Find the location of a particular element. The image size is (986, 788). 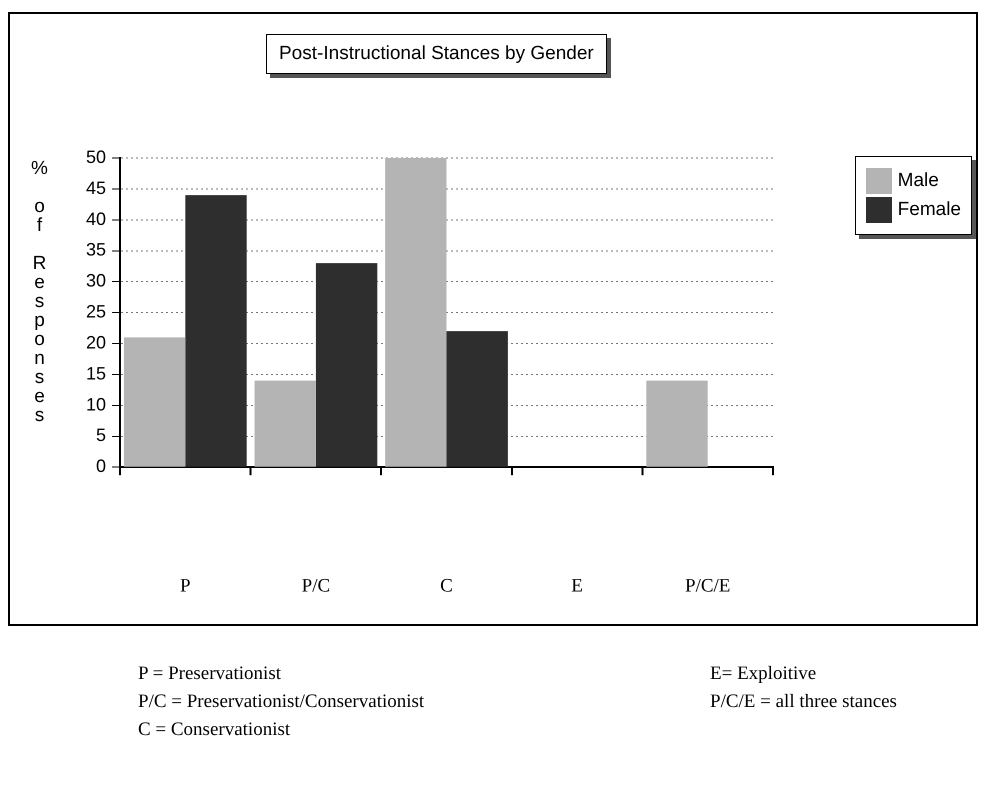

y-tick-label: 25 is located at coordinates (96, 312).